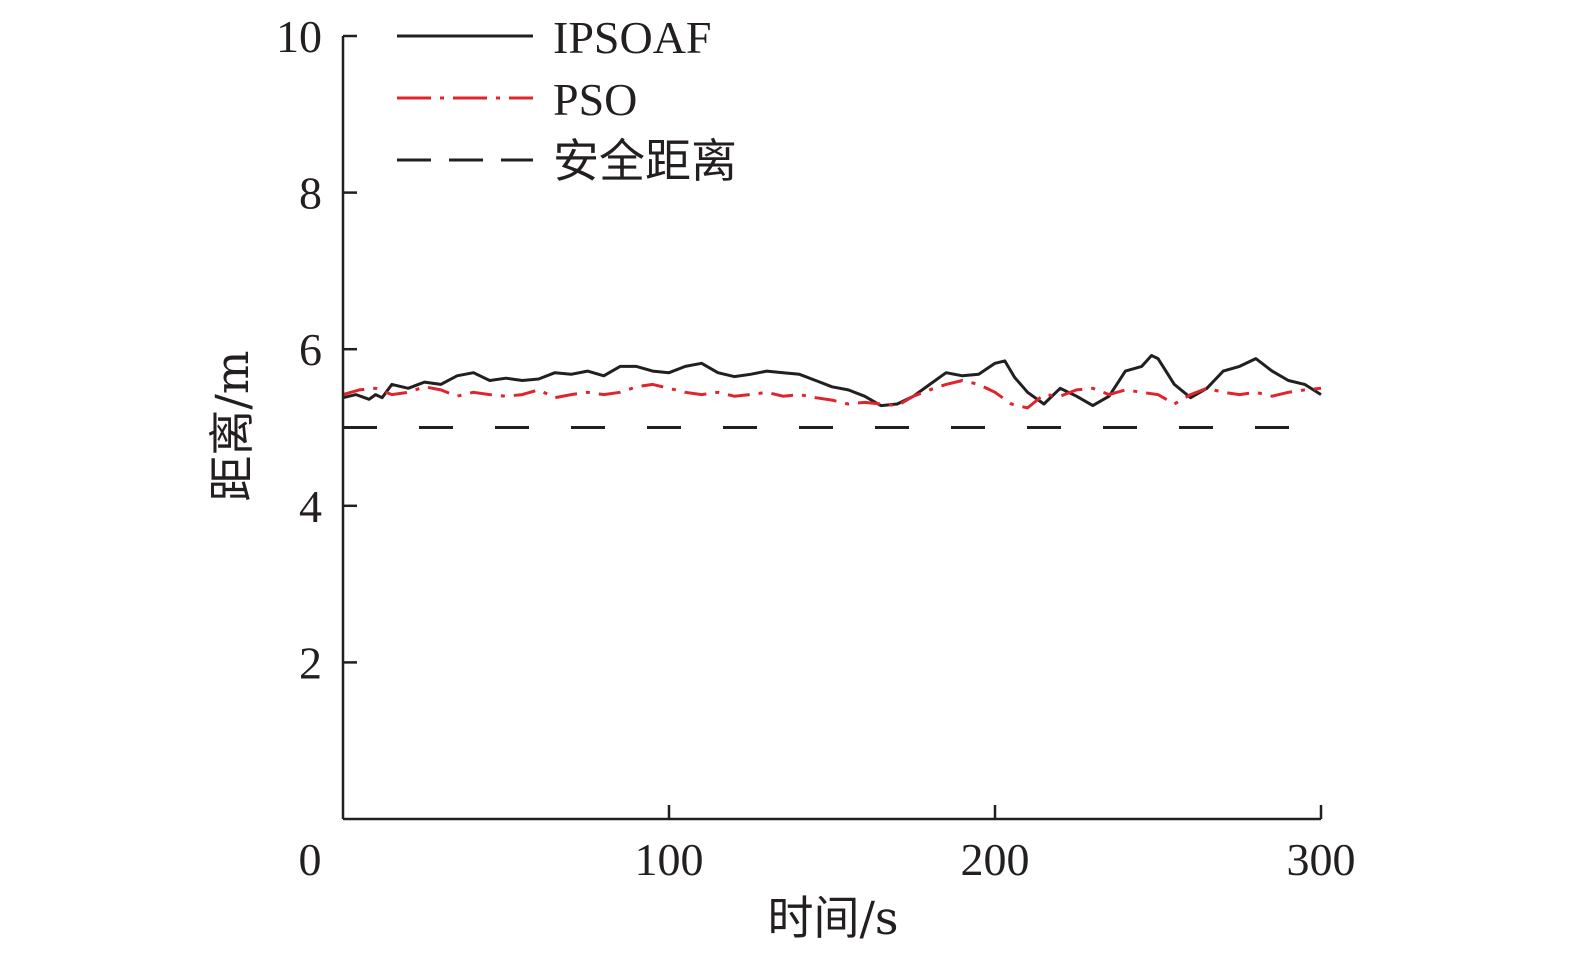 This screenshot has height=961, width=1575. What do you see at coordinates (310, 349) in the screenshot?
I see `y-tick-label: 6` at bounding box center [310, 349].